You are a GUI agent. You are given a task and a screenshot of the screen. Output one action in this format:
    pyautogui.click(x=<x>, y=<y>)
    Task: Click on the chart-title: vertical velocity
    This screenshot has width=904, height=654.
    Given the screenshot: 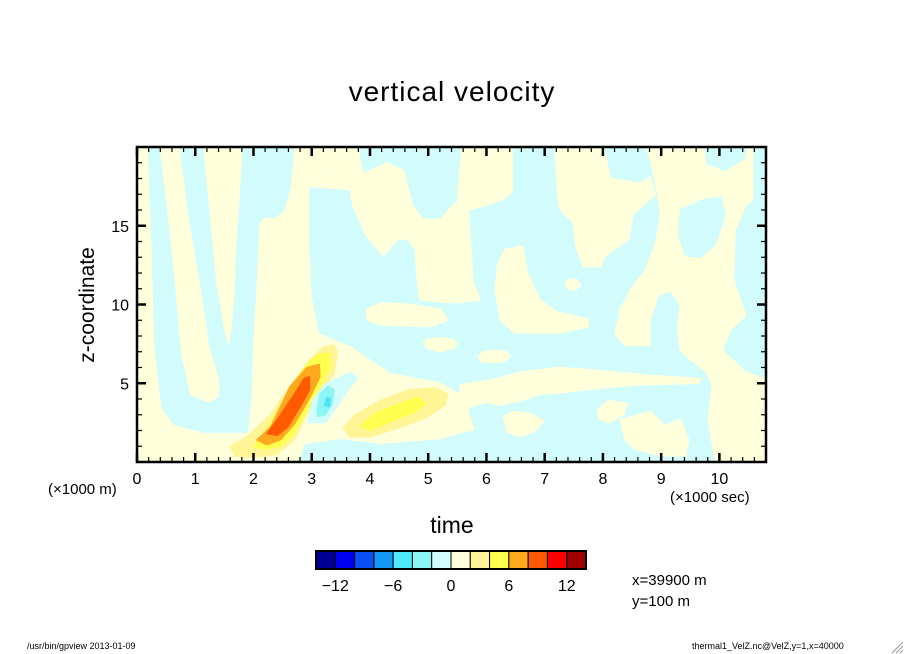 What is the action you would take?
    pyautogui.click(x=452, y=91)
    